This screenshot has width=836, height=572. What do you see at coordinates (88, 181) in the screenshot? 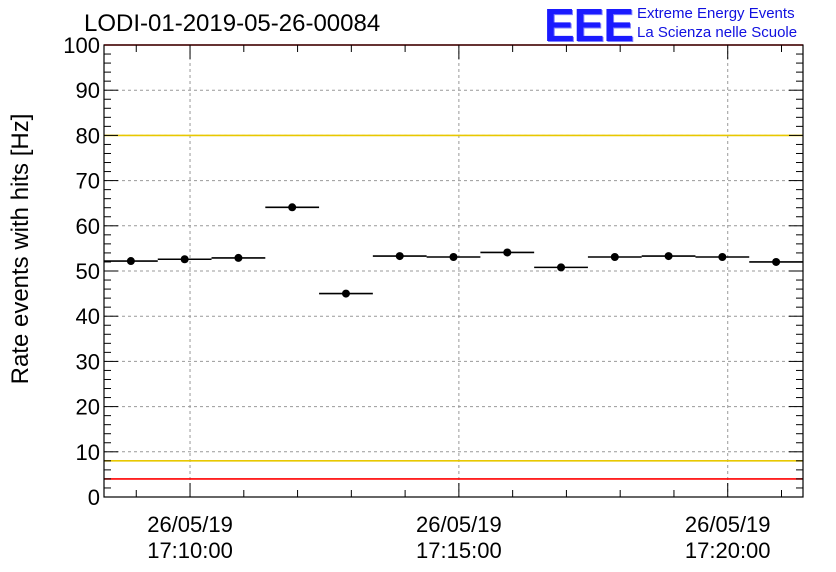
I see `y-tick-label: 70` at bounding box center [88, 181].